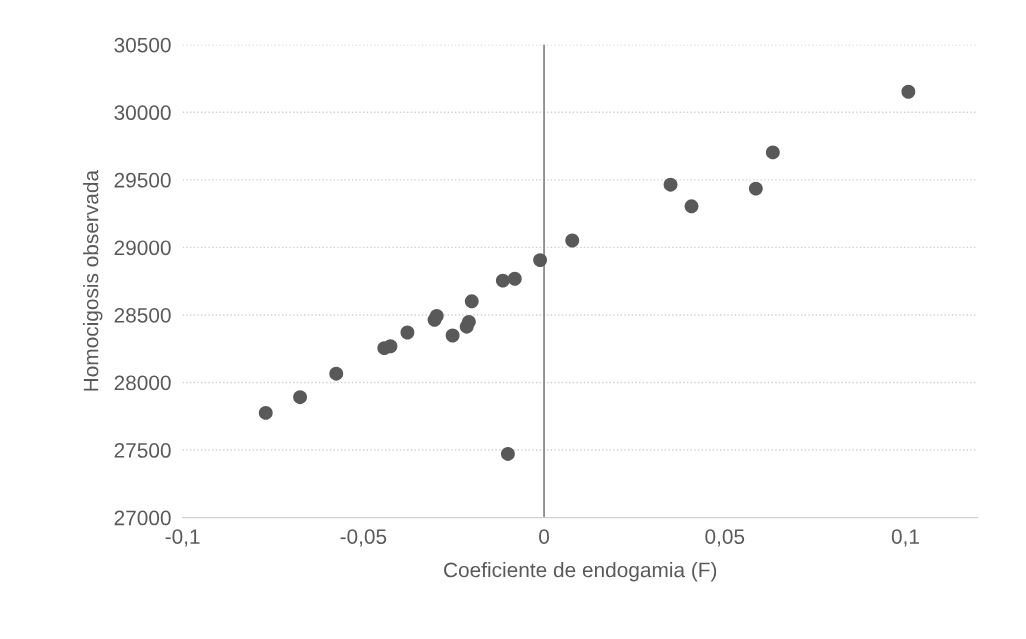  I want to click on x-tick-label: 0, so click(544, 536).